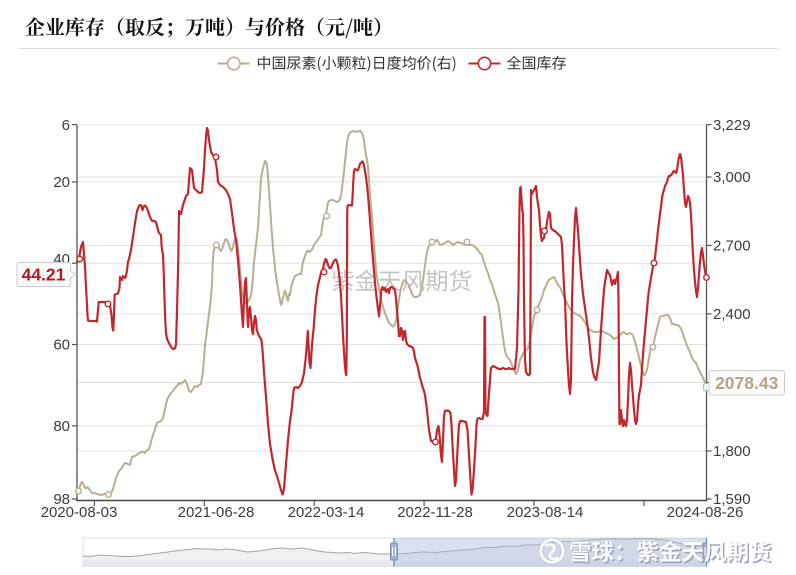  Describe the element at coordinates (732, 451) in the screenshot. I see `svg-text: 1,800` at that location.